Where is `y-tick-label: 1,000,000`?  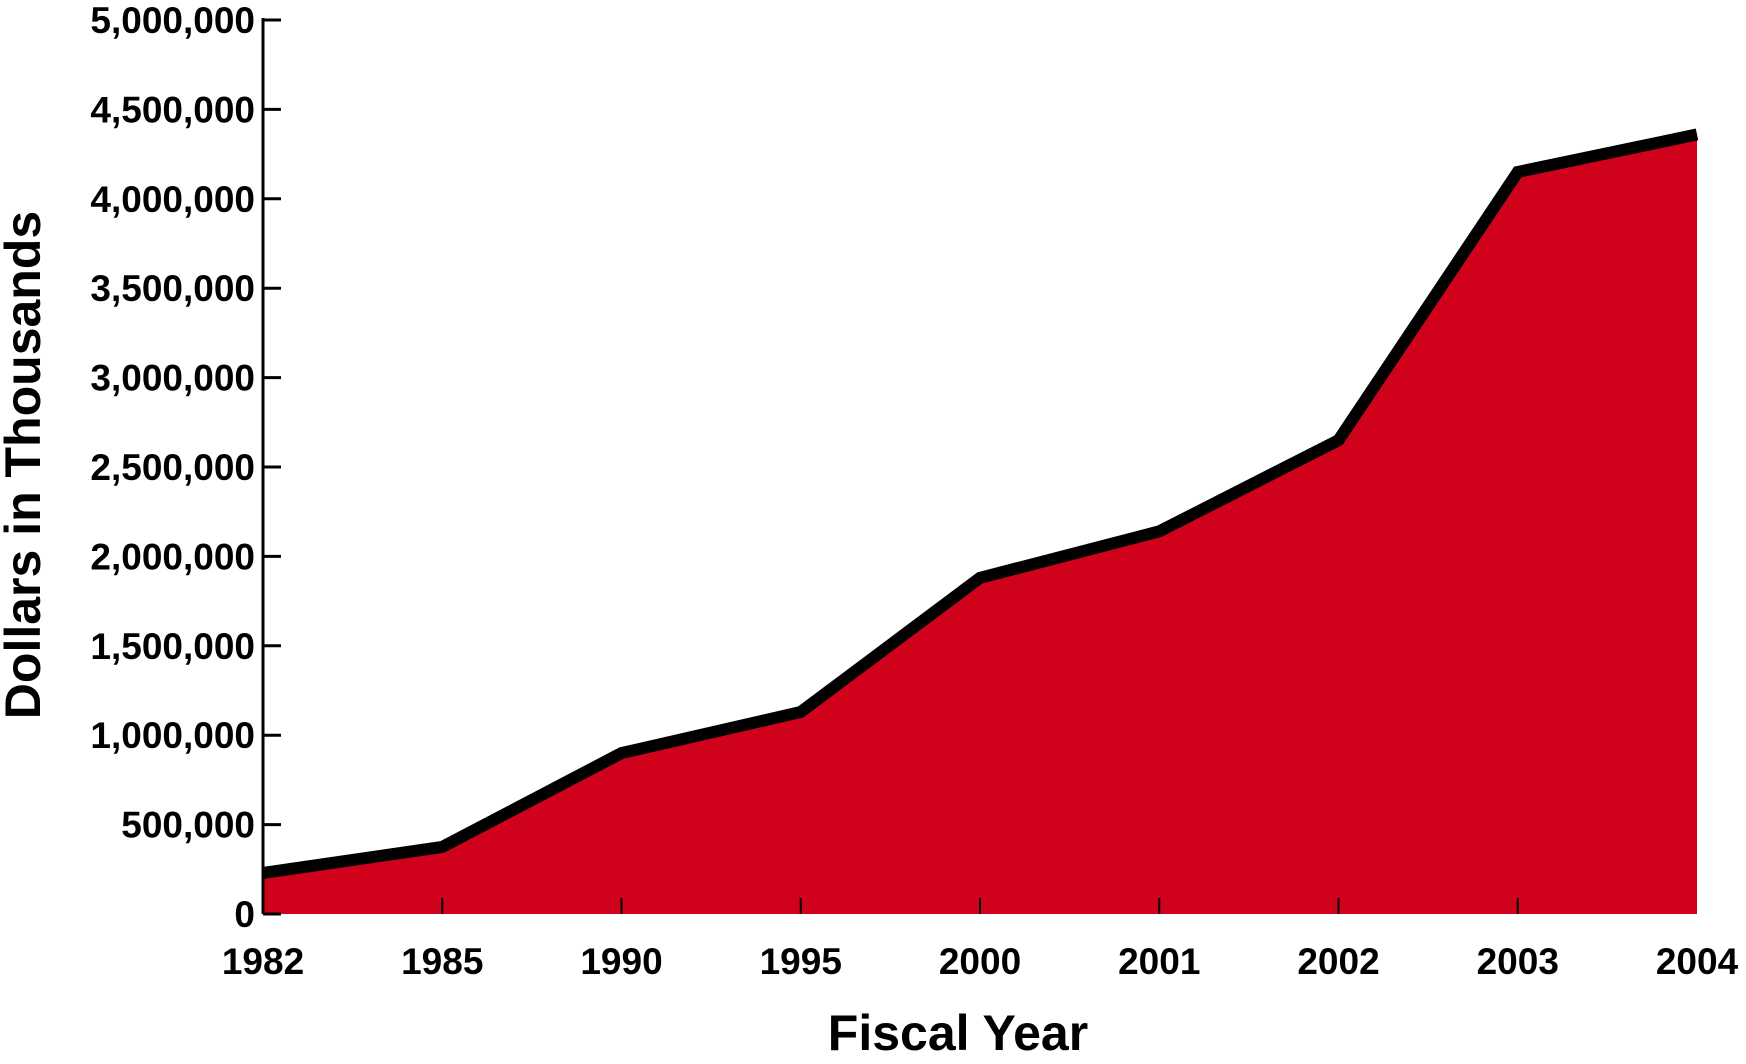 y-tick-label: 1,000,000 is located at coordinates (172, 735).